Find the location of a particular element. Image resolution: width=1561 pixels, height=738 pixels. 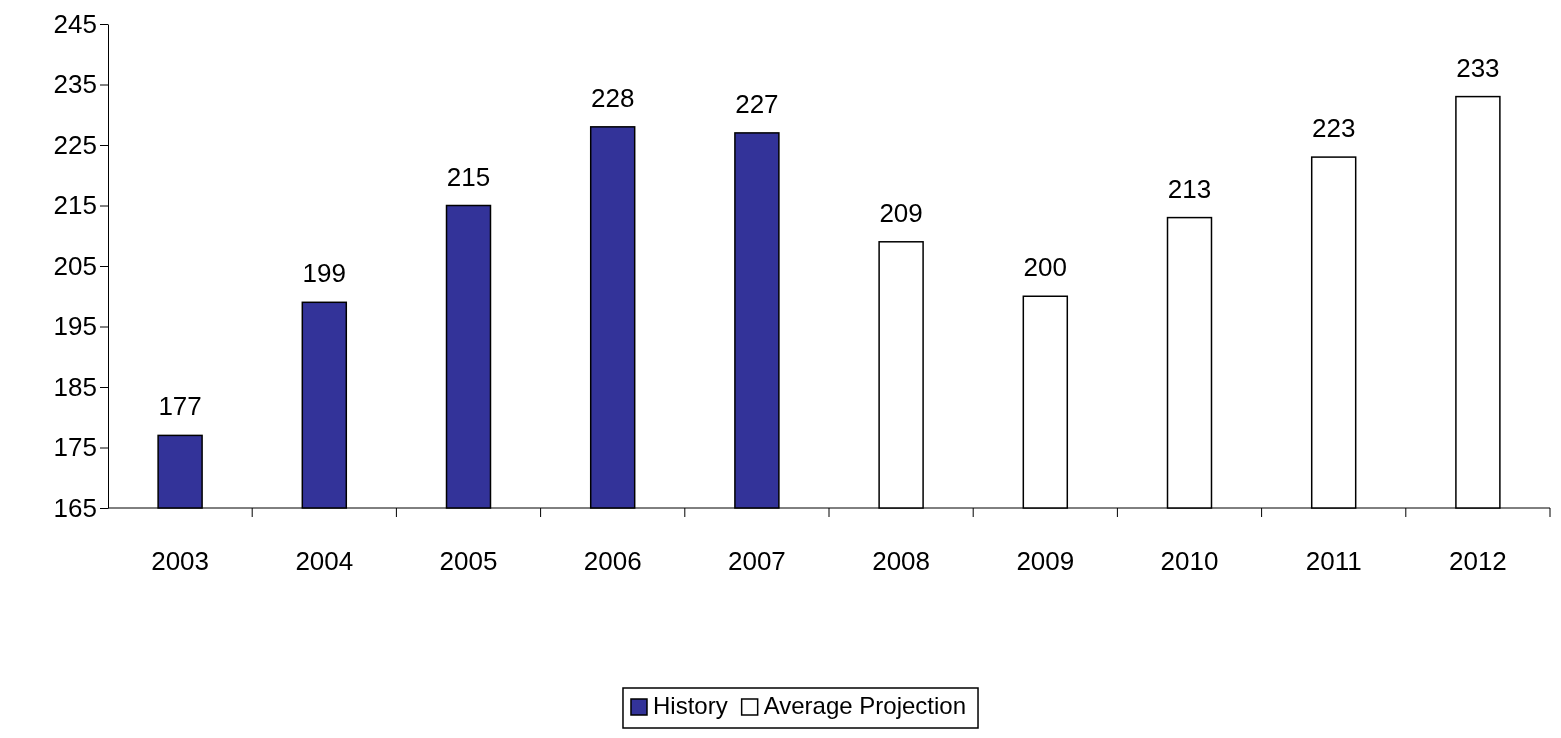

data-label: 213 is located at coordinates (1189, 188).